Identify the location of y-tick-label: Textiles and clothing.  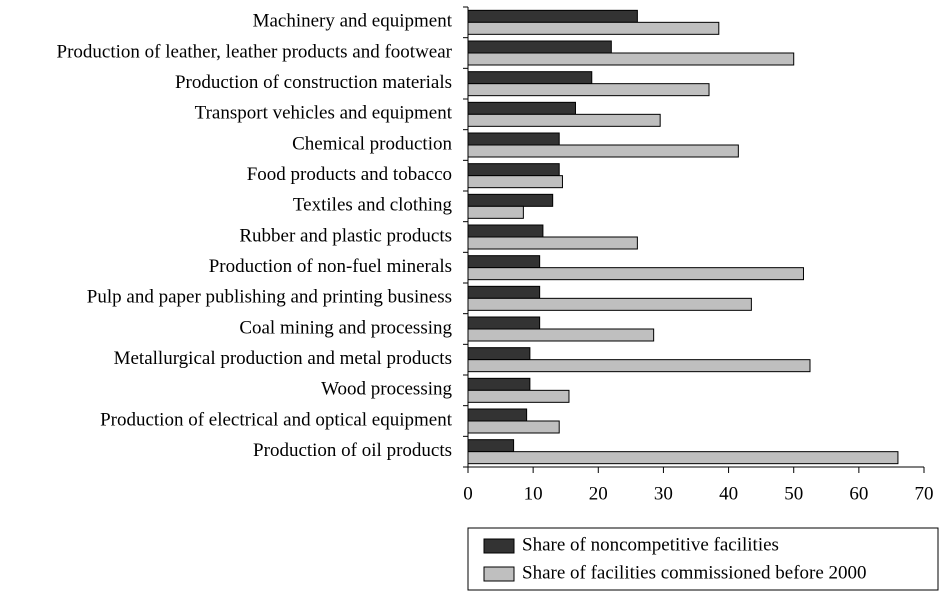
(373, 205).